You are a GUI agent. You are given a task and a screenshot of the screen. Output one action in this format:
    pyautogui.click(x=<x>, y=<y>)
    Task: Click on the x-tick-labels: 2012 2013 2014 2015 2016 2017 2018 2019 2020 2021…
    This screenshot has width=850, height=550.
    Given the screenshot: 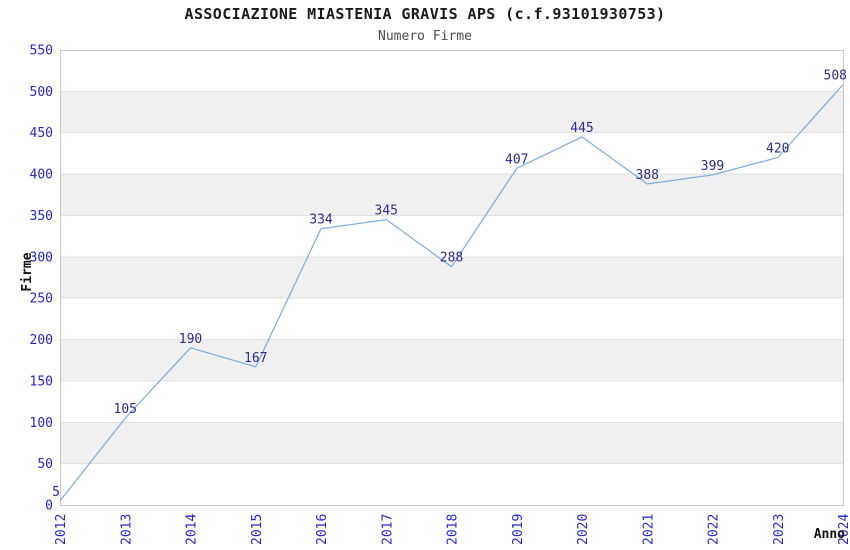 What is the action you would take?
    pyautogui.click(x=452, y=529)
    